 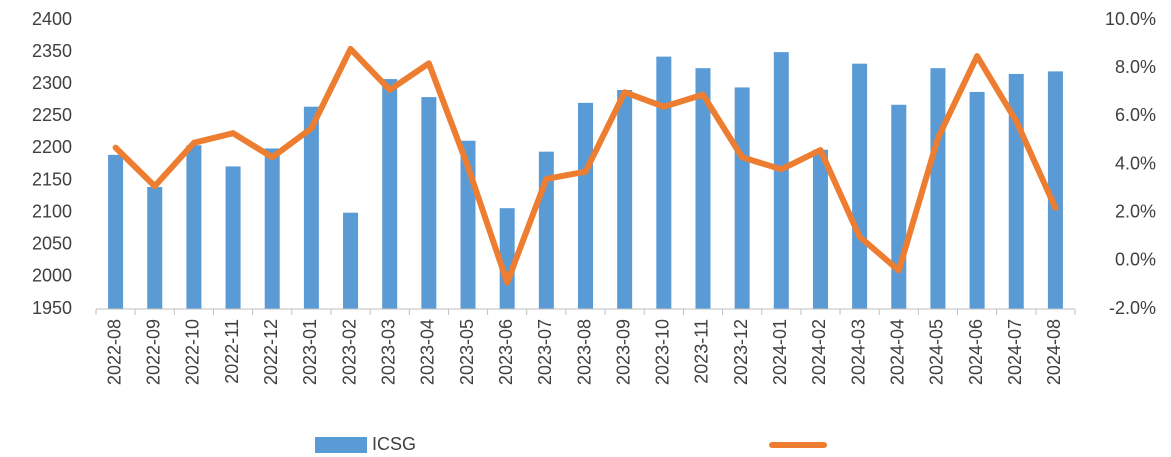 I want to click on x-tick-label: 2024-03, so click(x=858, y=352).